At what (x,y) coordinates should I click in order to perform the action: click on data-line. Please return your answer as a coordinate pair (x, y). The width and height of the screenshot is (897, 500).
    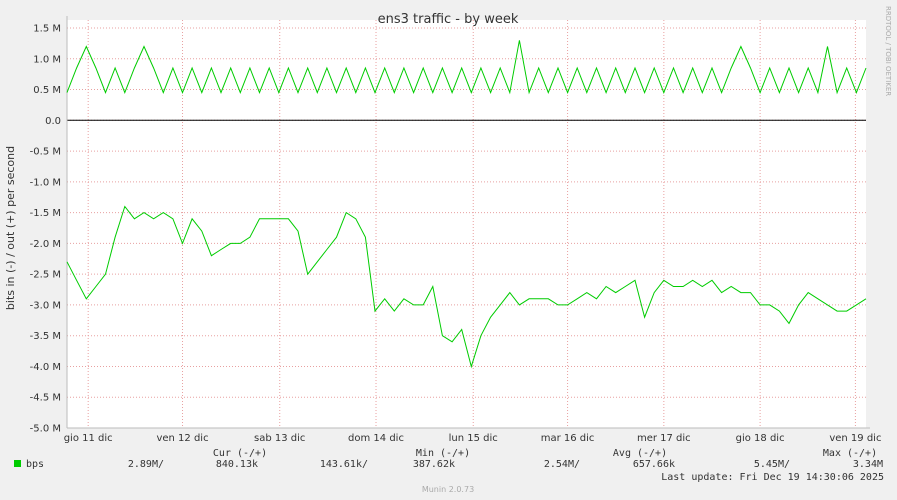
    Looking at the image, I should click on (466, 67).